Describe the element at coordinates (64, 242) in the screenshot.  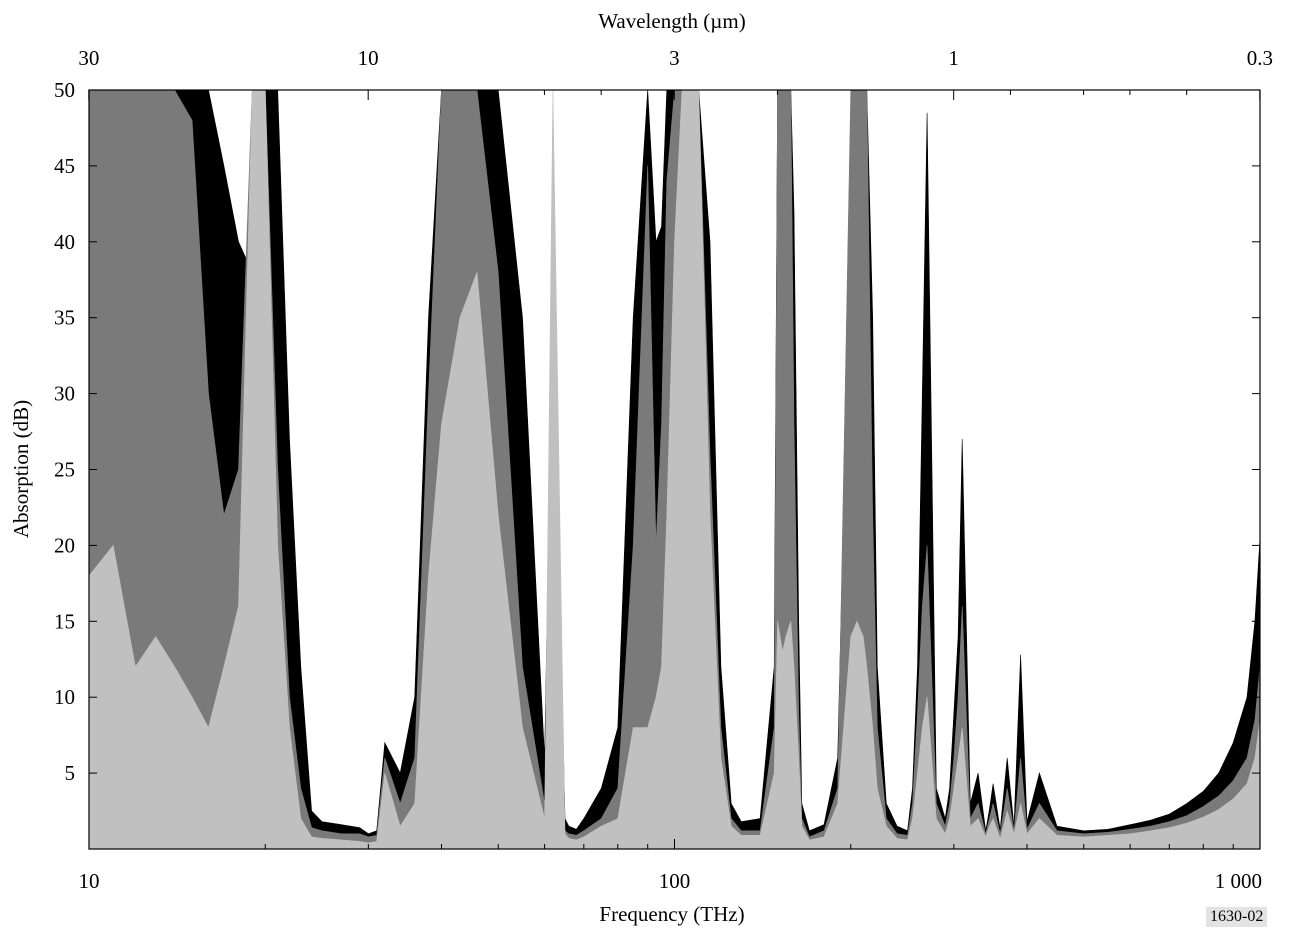
I see `y-tick-label: 40` at that location.